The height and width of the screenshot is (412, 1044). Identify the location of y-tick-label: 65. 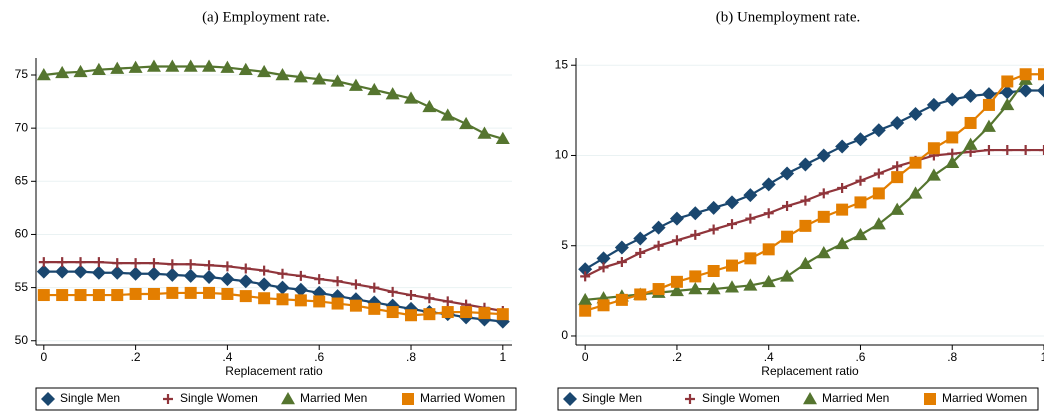
(22, 180).